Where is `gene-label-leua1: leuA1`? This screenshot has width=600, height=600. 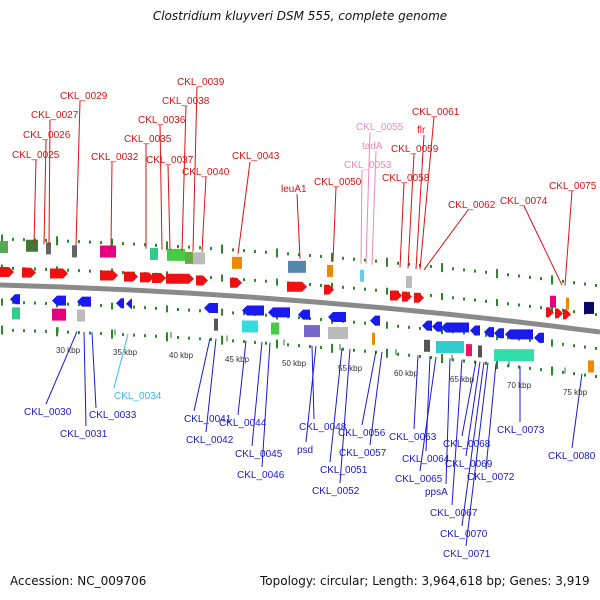
gene-label-leua1: leuA1 is located at coordinates (294, 189).